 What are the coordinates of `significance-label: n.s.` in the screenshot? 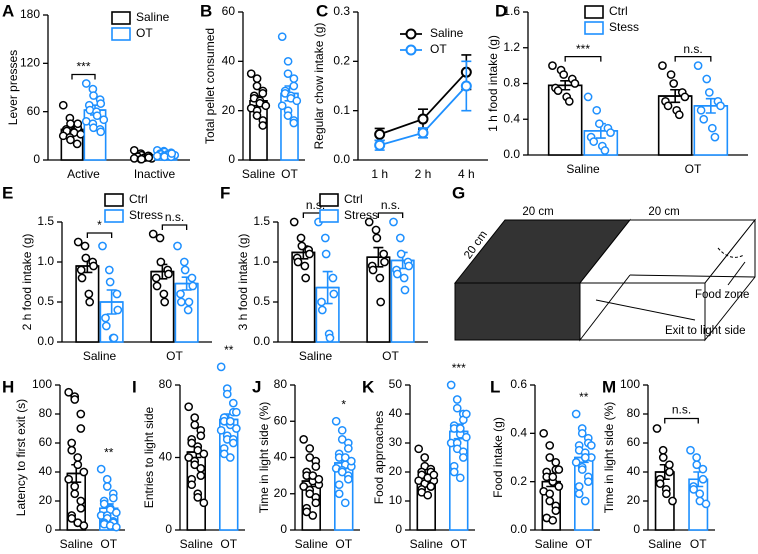 It's located at (692, 49).